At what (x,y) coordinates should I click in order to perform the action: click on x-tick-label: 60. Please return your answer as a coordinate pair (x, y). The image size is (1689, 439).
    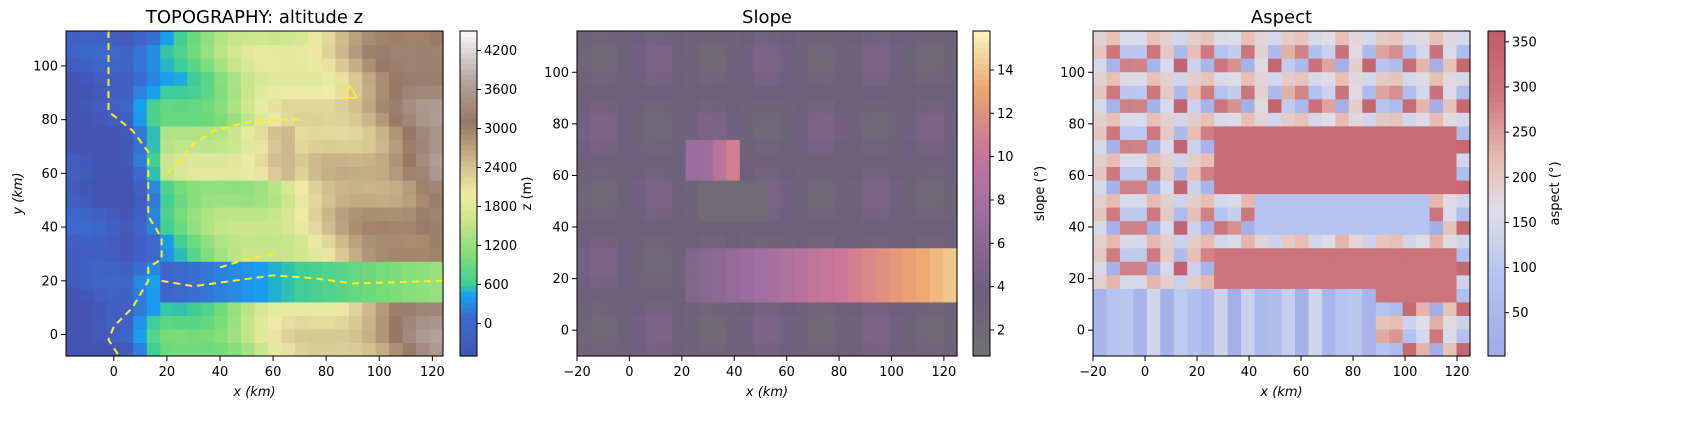
    Looking at the image, I should click on (1301, 372).